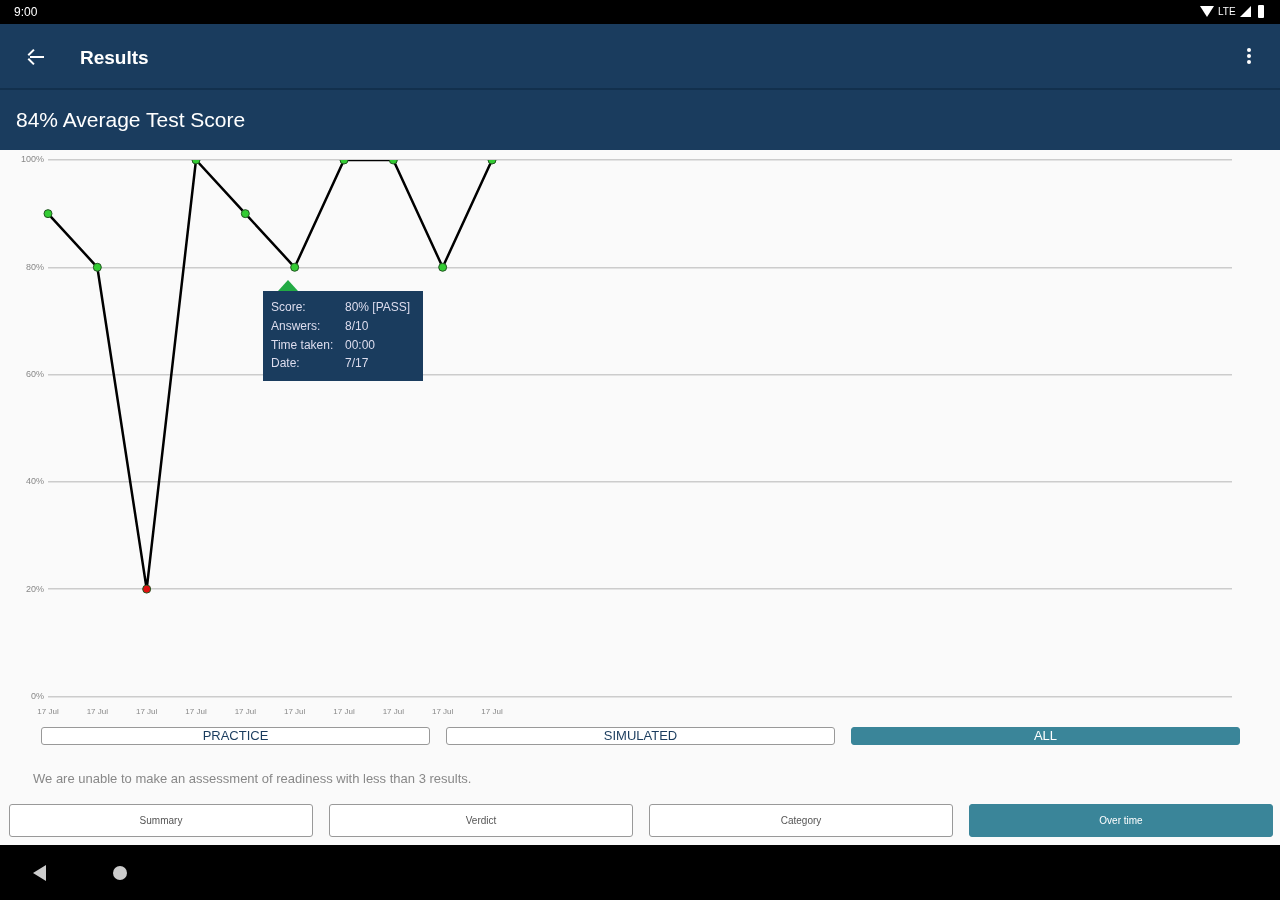 This screenshot has width=1280, height=900. What do you see at coordinates (296, 326) in the screenshot?
I see `annotation: Answers:` at bounding box center [296, 326].